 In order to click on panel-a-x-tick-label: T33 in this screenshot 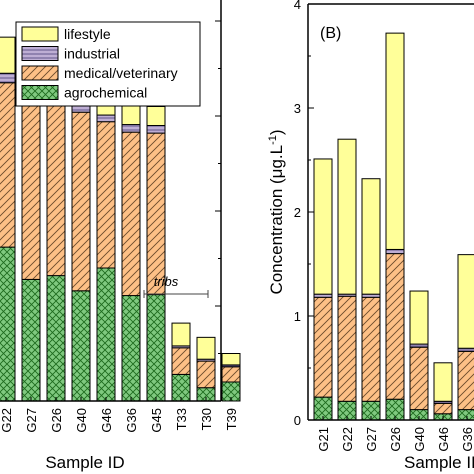, I will do `click(181, 419)`.